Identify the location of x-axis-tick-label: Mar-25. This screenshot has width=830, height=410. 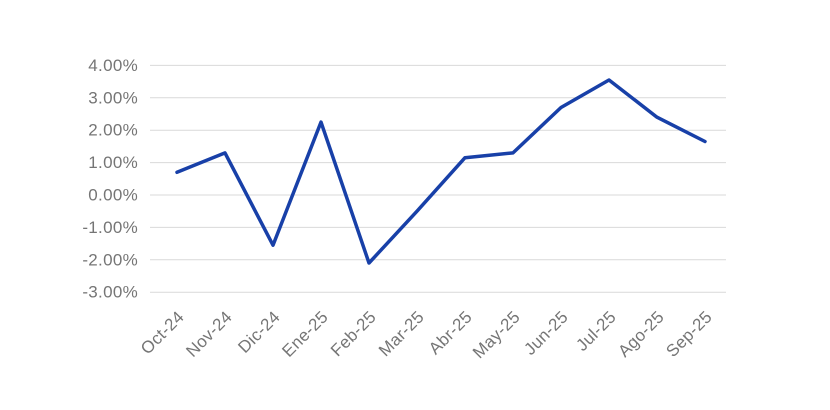
(401, 333).